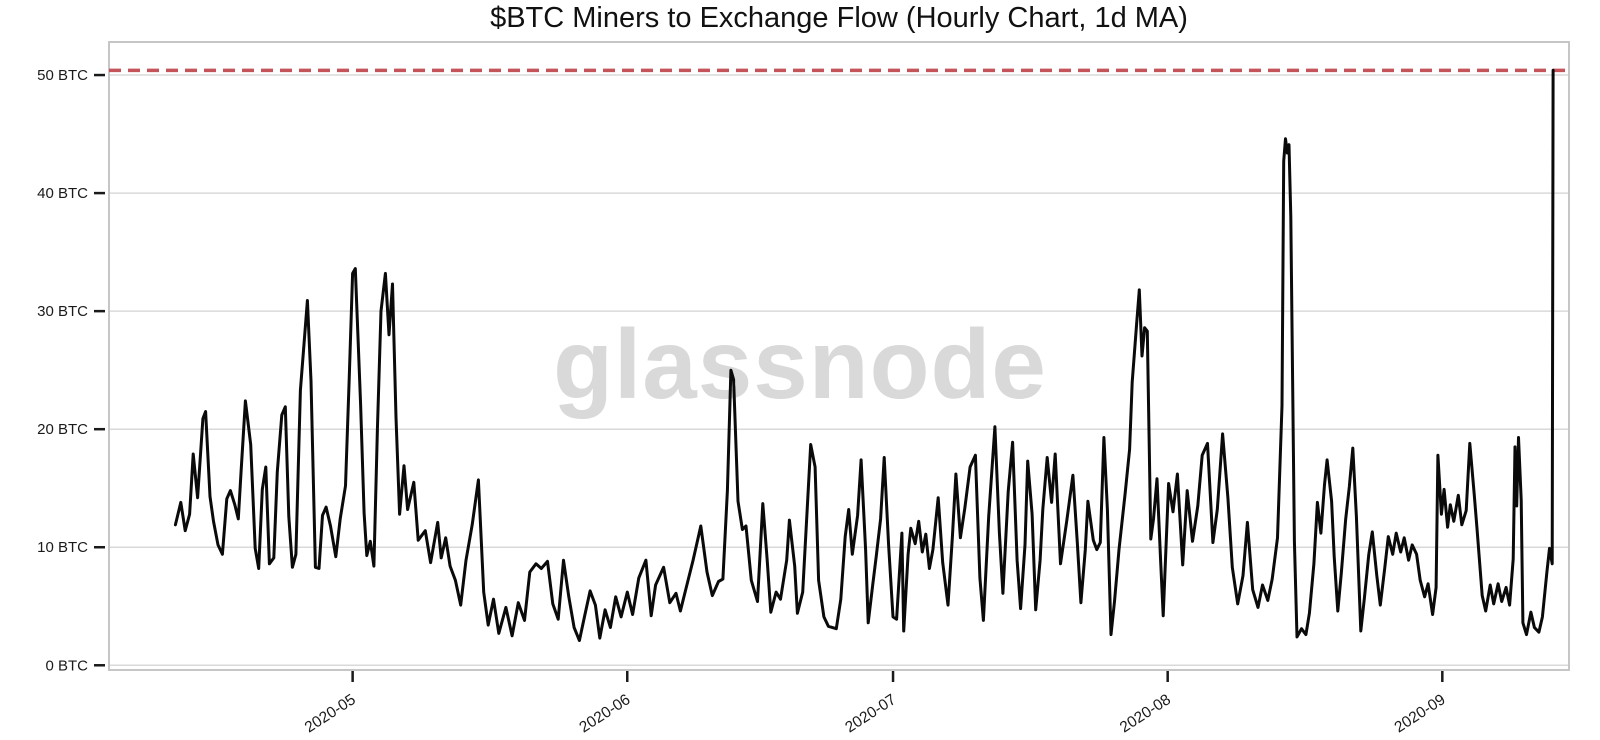 Image resolution: width=1600 pixels, height=740 pixels. Describe the element at coordinates (62, 311) in the screenshot. I see `y-tick-label: 30 BTC` at that location.